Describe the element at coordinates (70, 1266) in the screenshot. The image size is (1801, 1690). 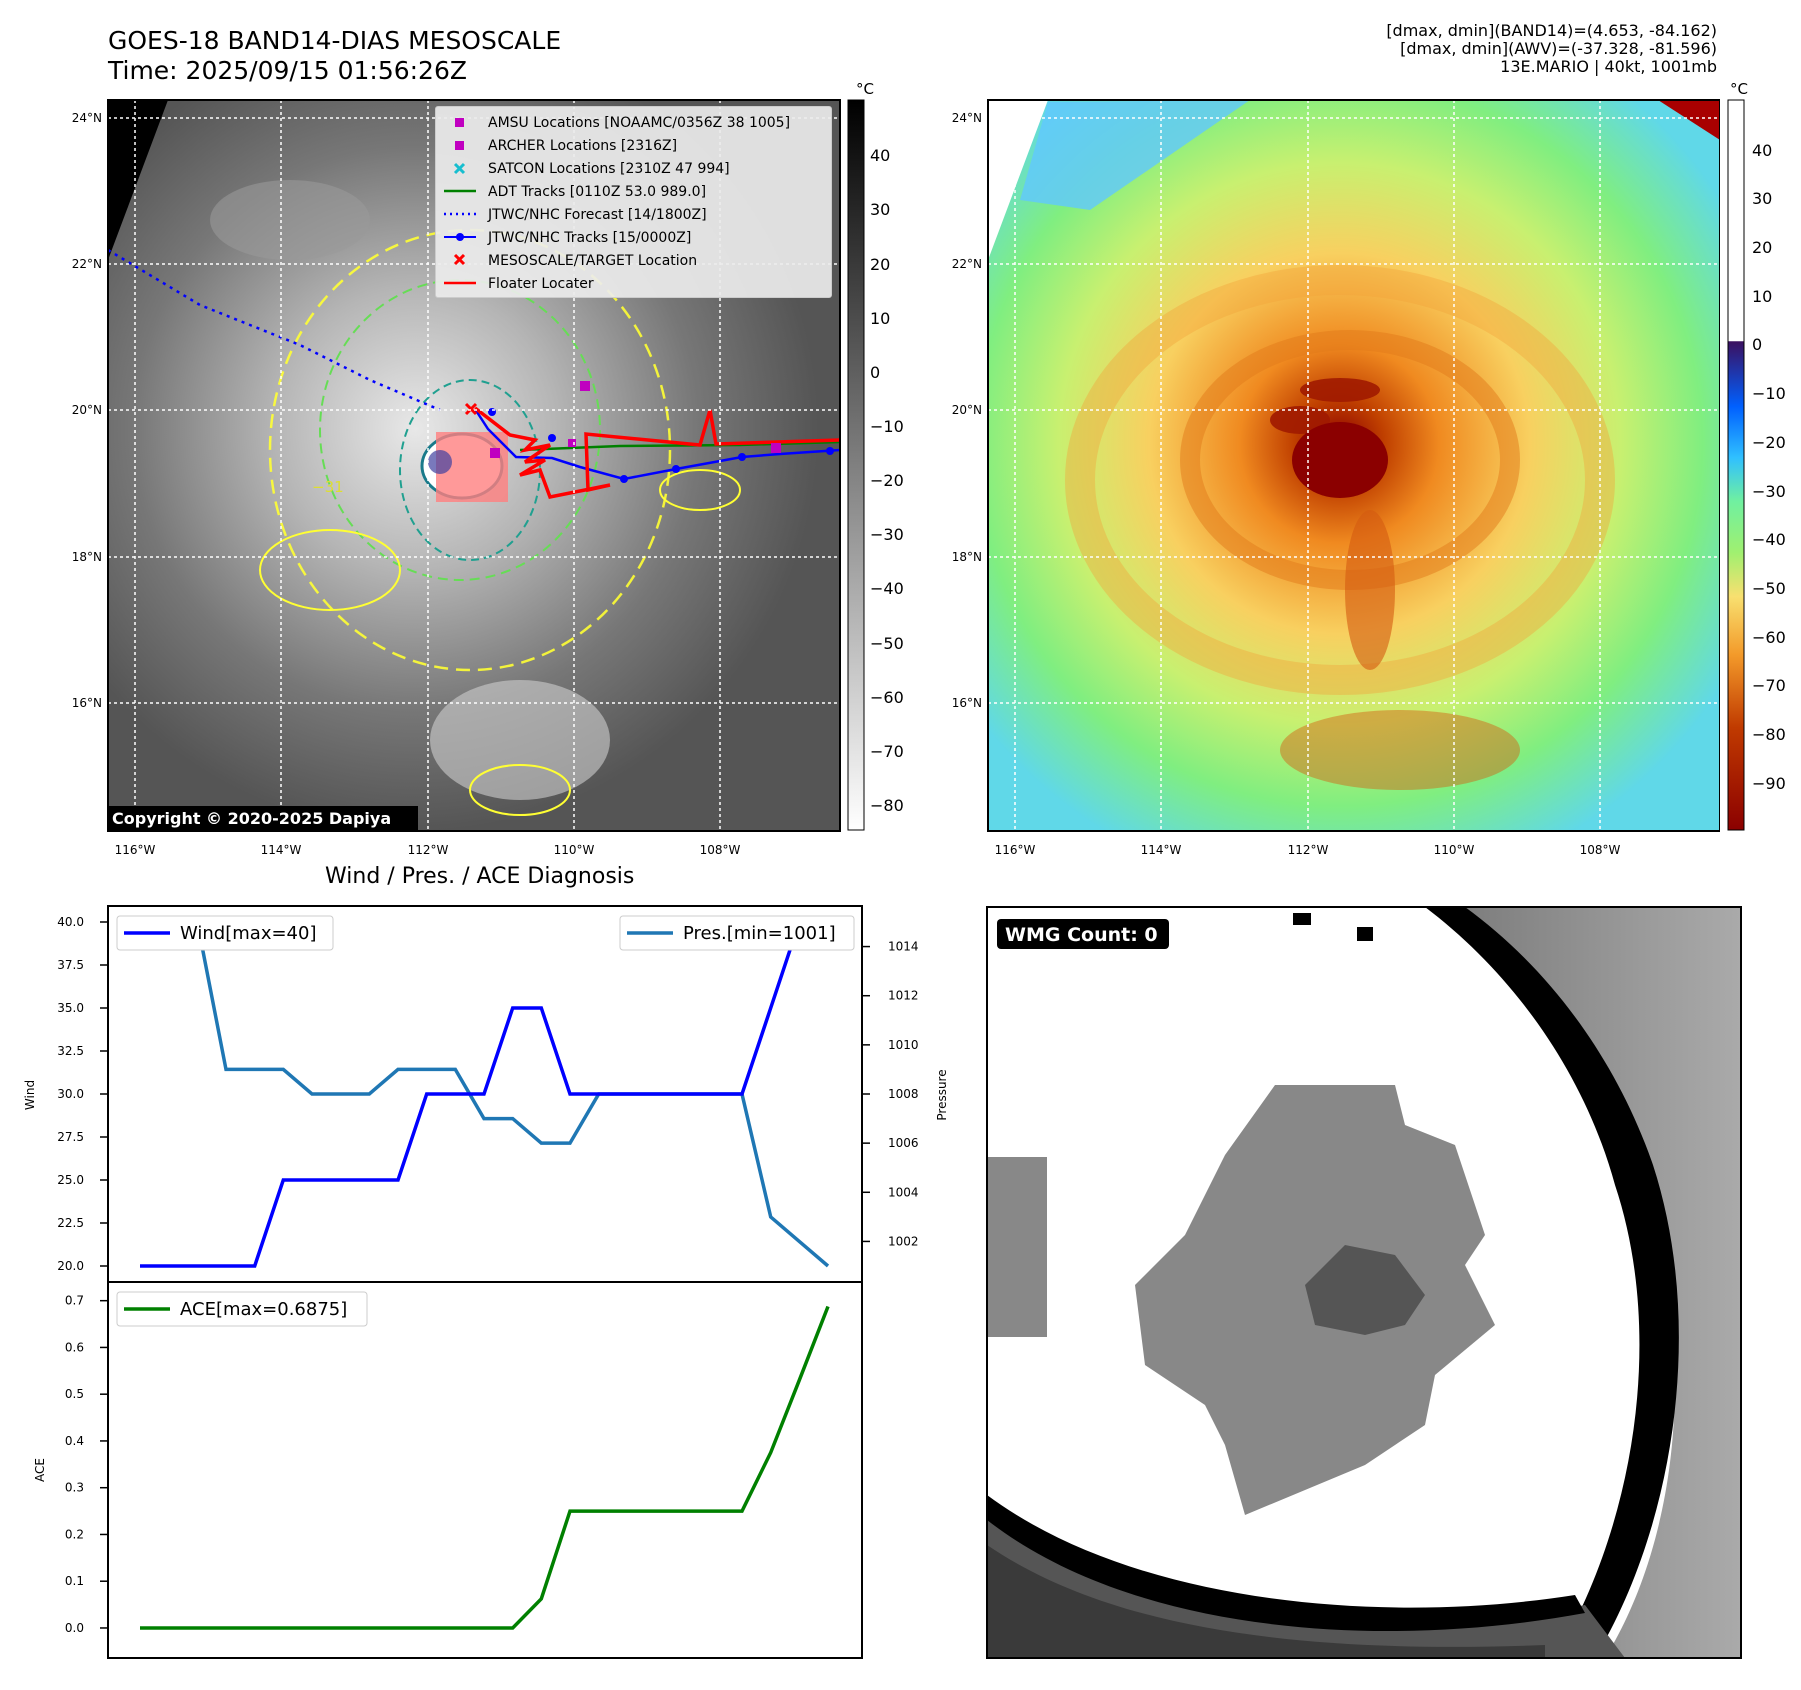
I see `wind-tick-label: 20.0` at that location.